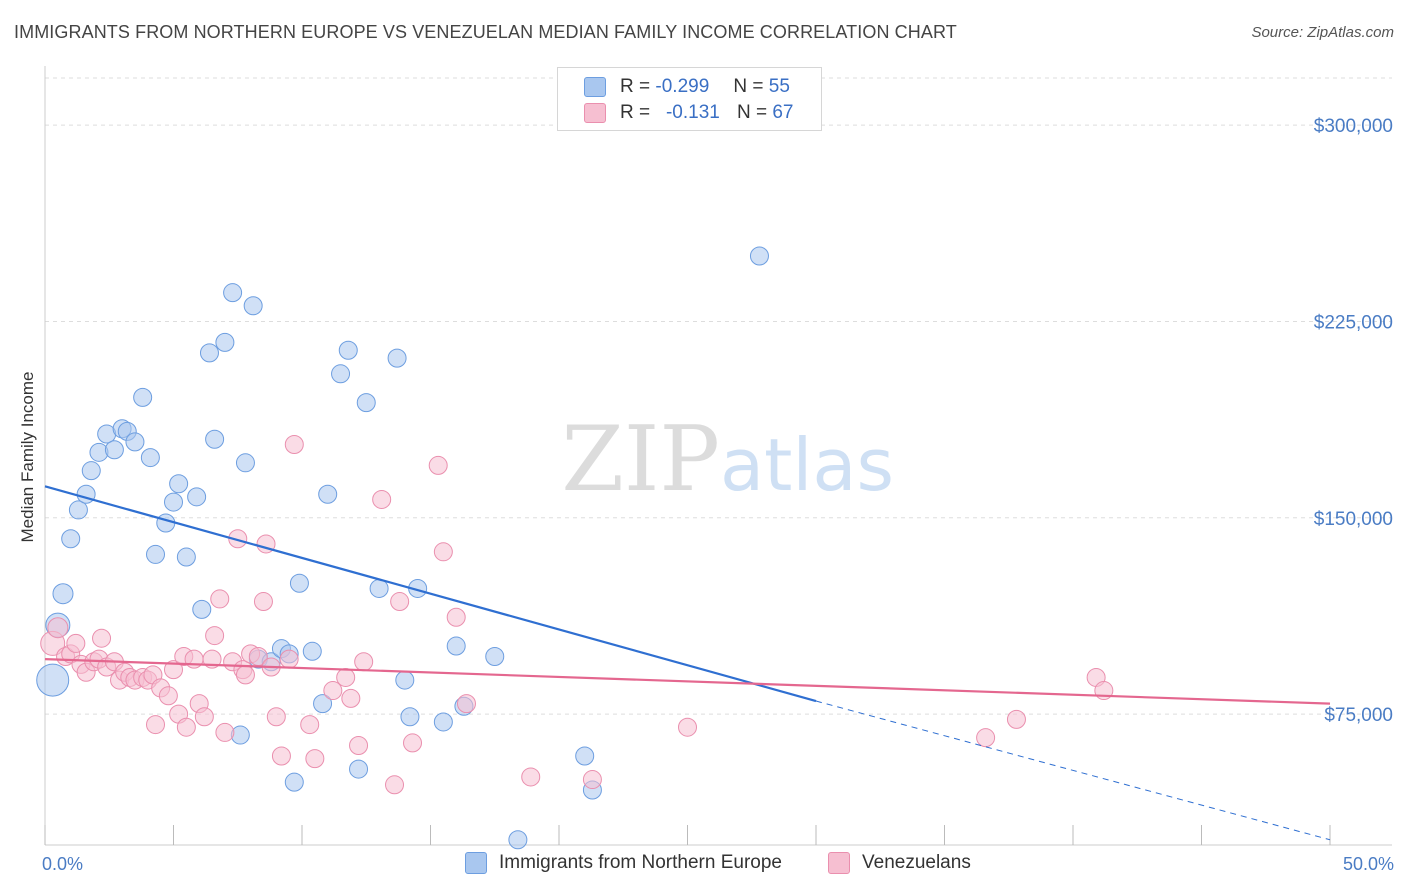 This screenshot has width=1406, height=892. What do you see at coordinates (1353, 322) in the screenshot?
I see `y-tick-label: $225,000` at bounding box center [1353, 322].